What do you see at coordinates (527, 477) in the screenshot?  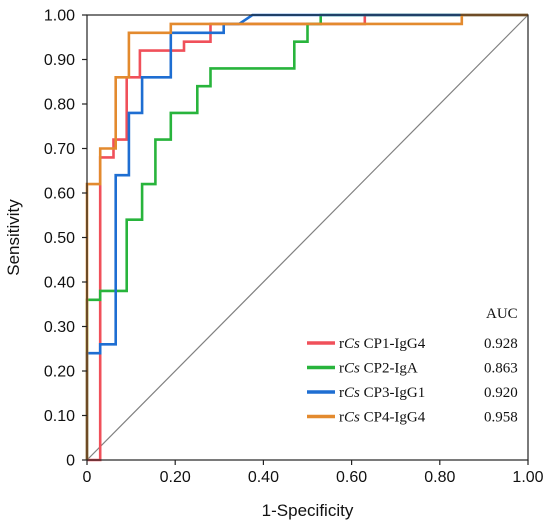 I see `x-tick-label: 1.00` at bounding box center [527, 477].